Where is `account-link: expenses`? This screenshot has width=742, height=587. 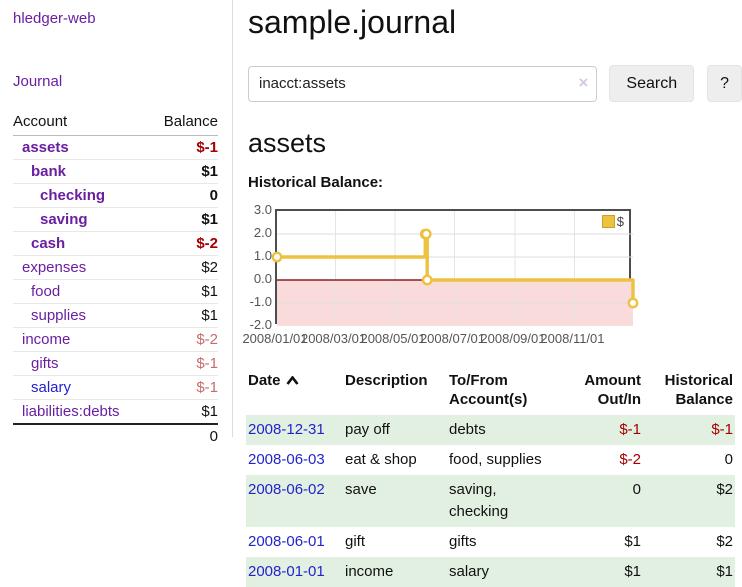
account-link: expenses is located at coordinates (54, 267).